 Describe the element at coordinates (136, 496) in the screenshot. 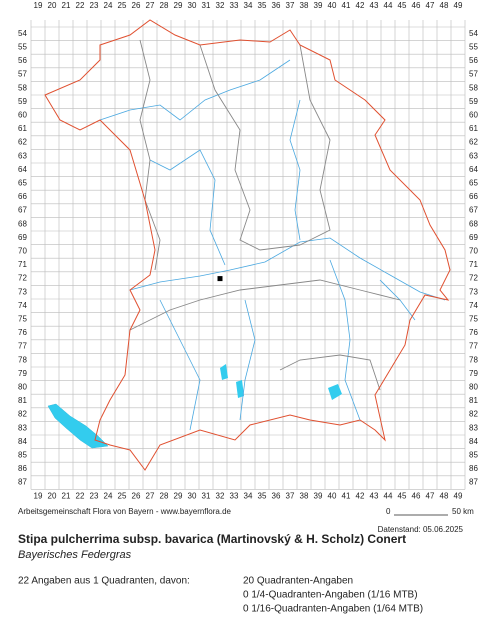

I see `column-label: 26` at that location.